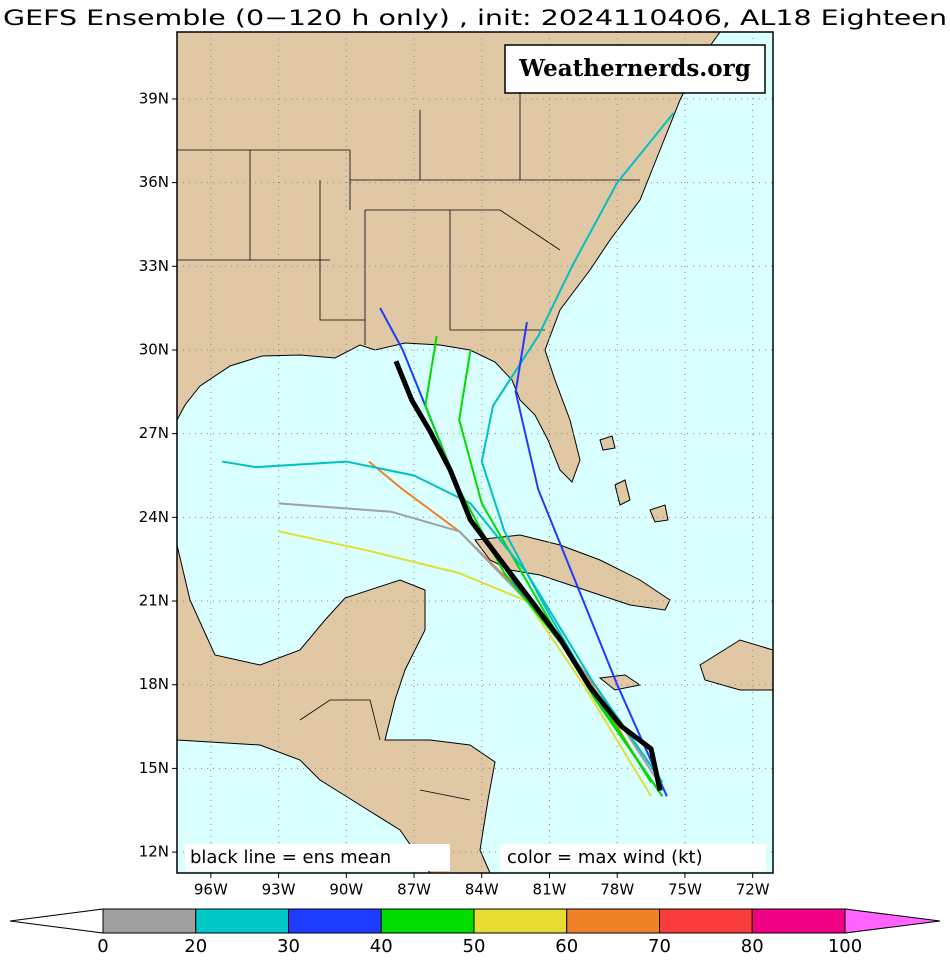 The height and width of the screenshot is (961, 950). Describe the element at coordinates (659, 946) in the screenshot. I see `colorbar-label: 70` at that location.